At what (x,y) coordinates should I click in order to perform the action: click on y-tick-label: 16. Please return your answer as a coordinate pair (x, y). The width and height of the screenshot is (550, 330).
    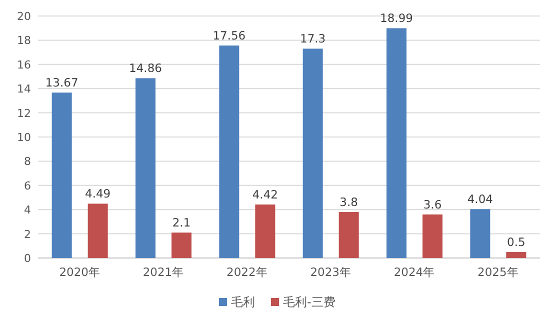
    Looking at the image, I should click on (24, 65).